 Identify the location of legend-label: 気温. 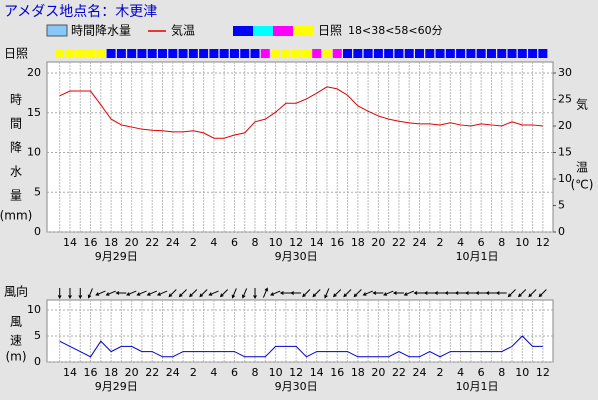
(183, 30).